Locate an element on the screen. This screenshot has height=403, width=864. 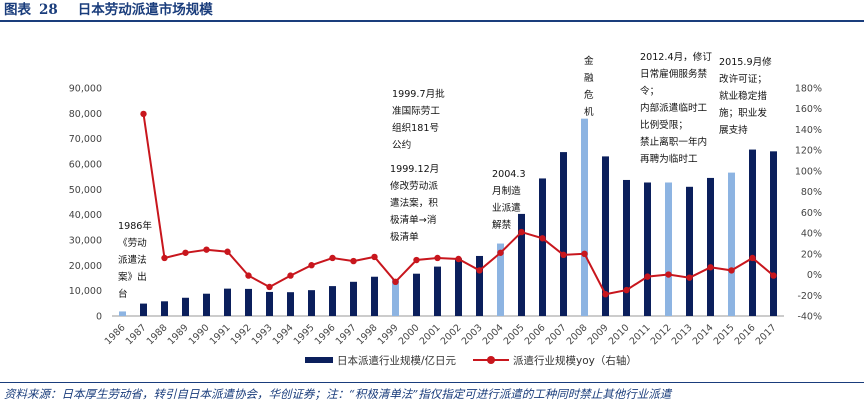
bar-2005 is located at coordinates (521, 264).